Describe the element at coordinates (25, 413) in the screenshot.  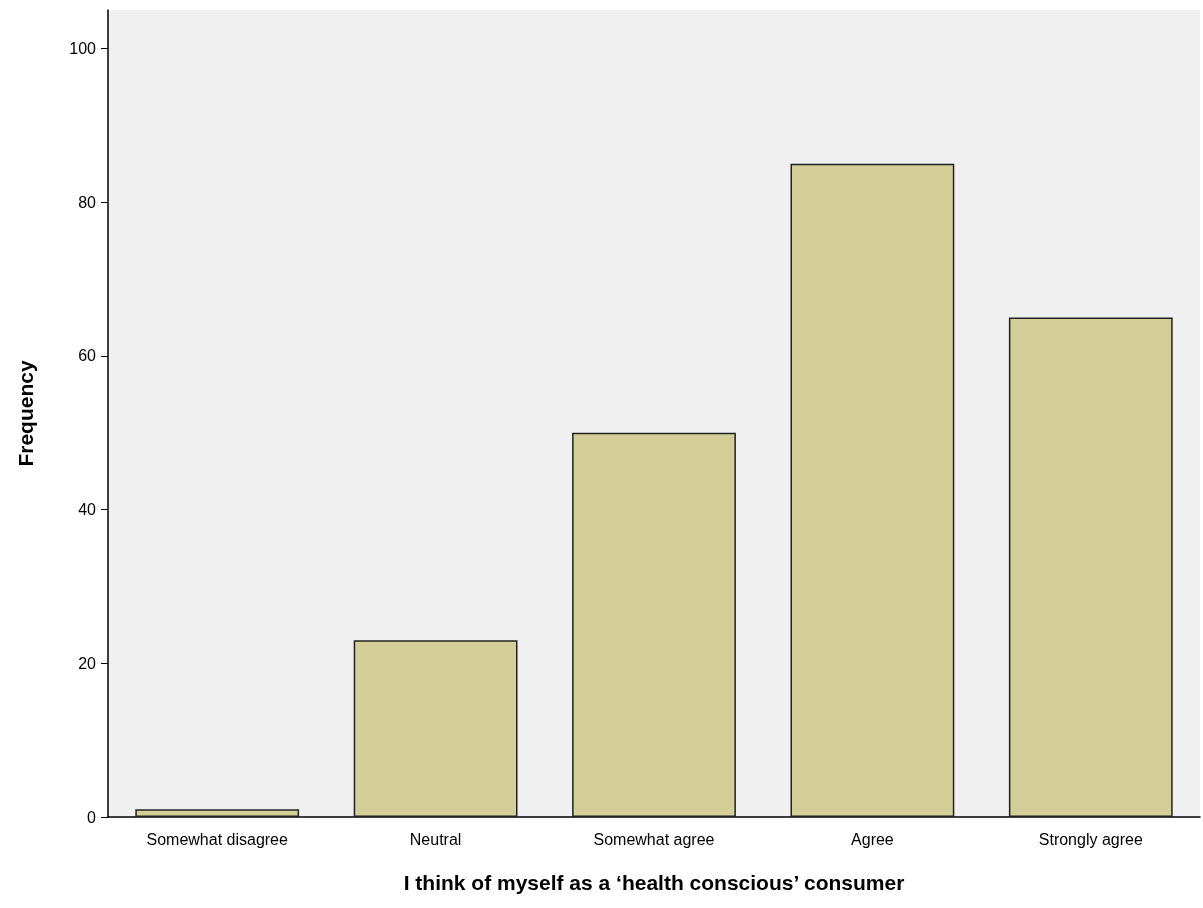
I see `y-axis-title: Frequency` at that location.